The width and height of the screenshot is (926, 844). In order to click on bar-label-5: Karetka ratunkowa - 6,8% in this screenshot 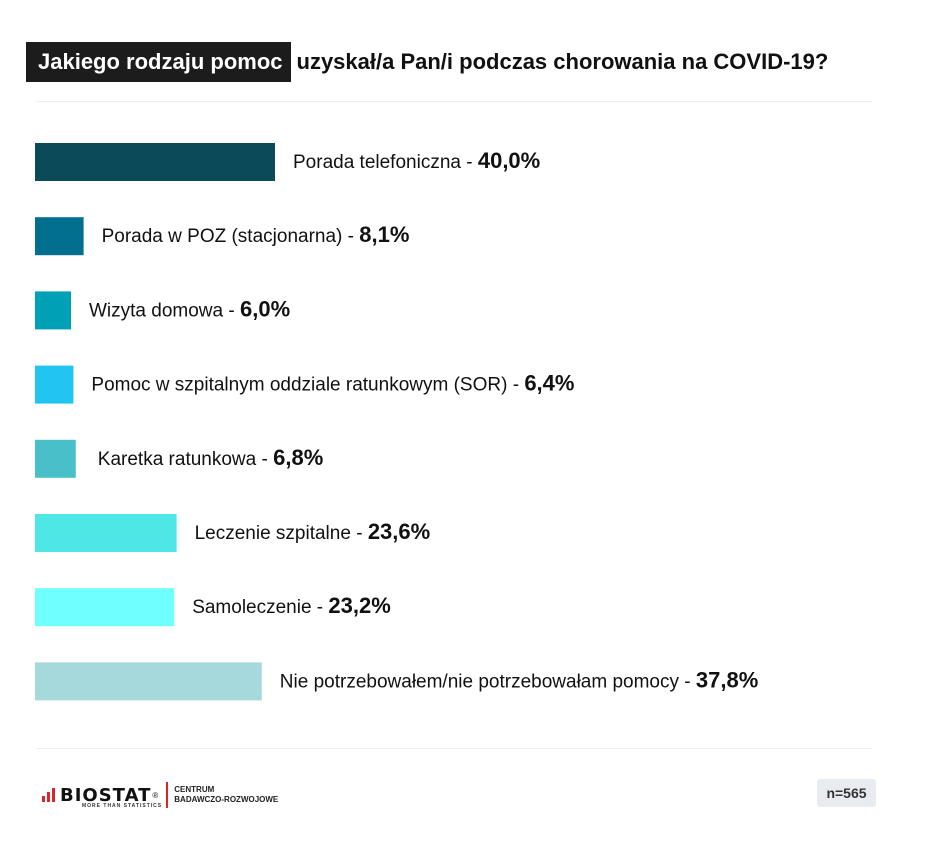, I will do `click(210, 457)`.